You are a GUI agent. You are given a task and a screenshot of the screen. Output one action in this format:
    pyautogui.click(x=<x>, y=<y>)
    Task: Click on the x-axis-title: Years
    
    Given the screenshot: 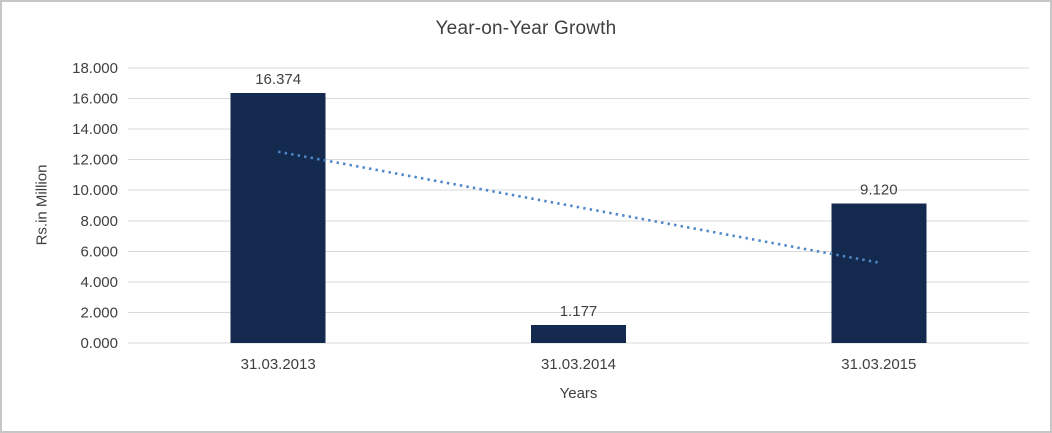 What is the action you would take?
    pyautogui.click(x=578, y=393)
    